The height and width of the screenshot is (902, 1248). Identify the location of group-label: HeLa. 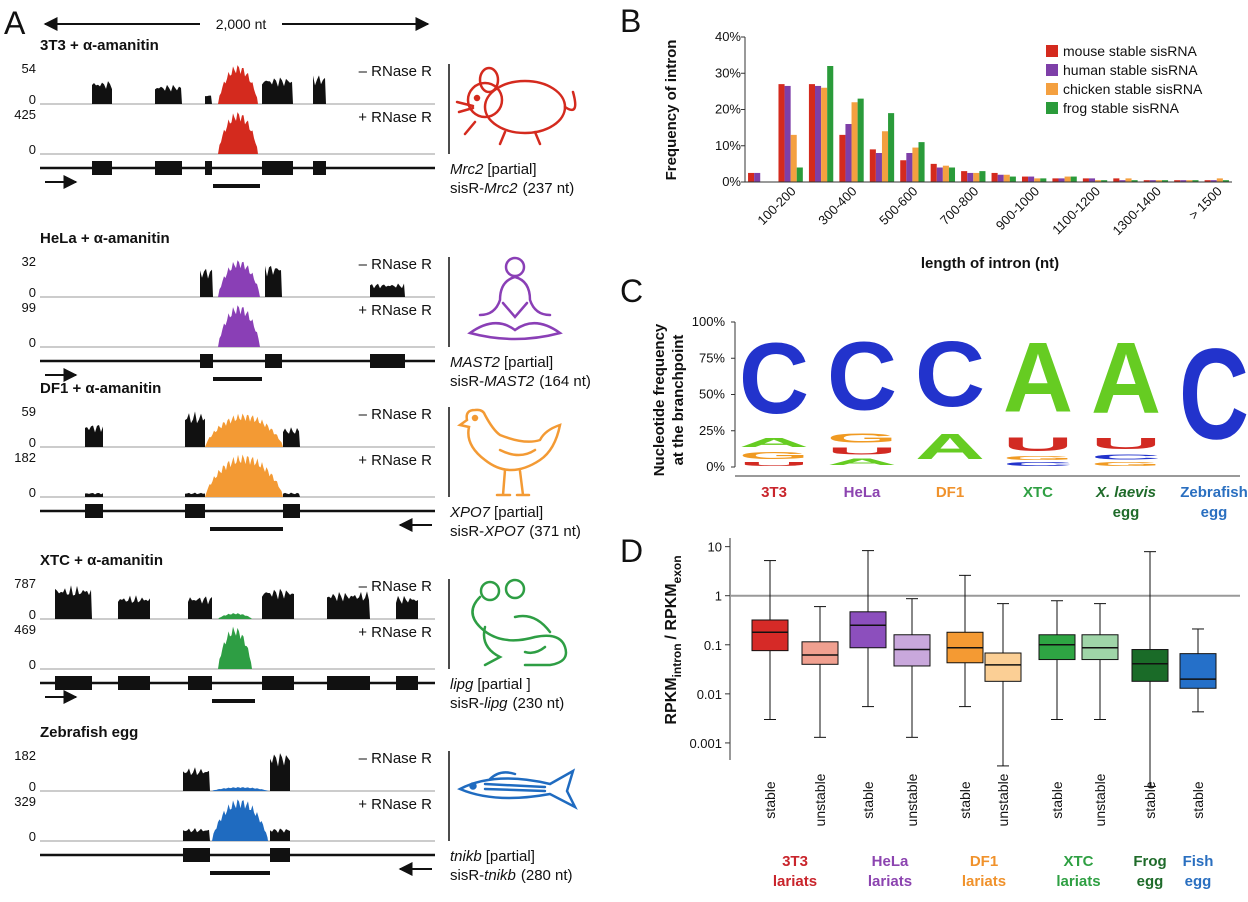
(890, 861).